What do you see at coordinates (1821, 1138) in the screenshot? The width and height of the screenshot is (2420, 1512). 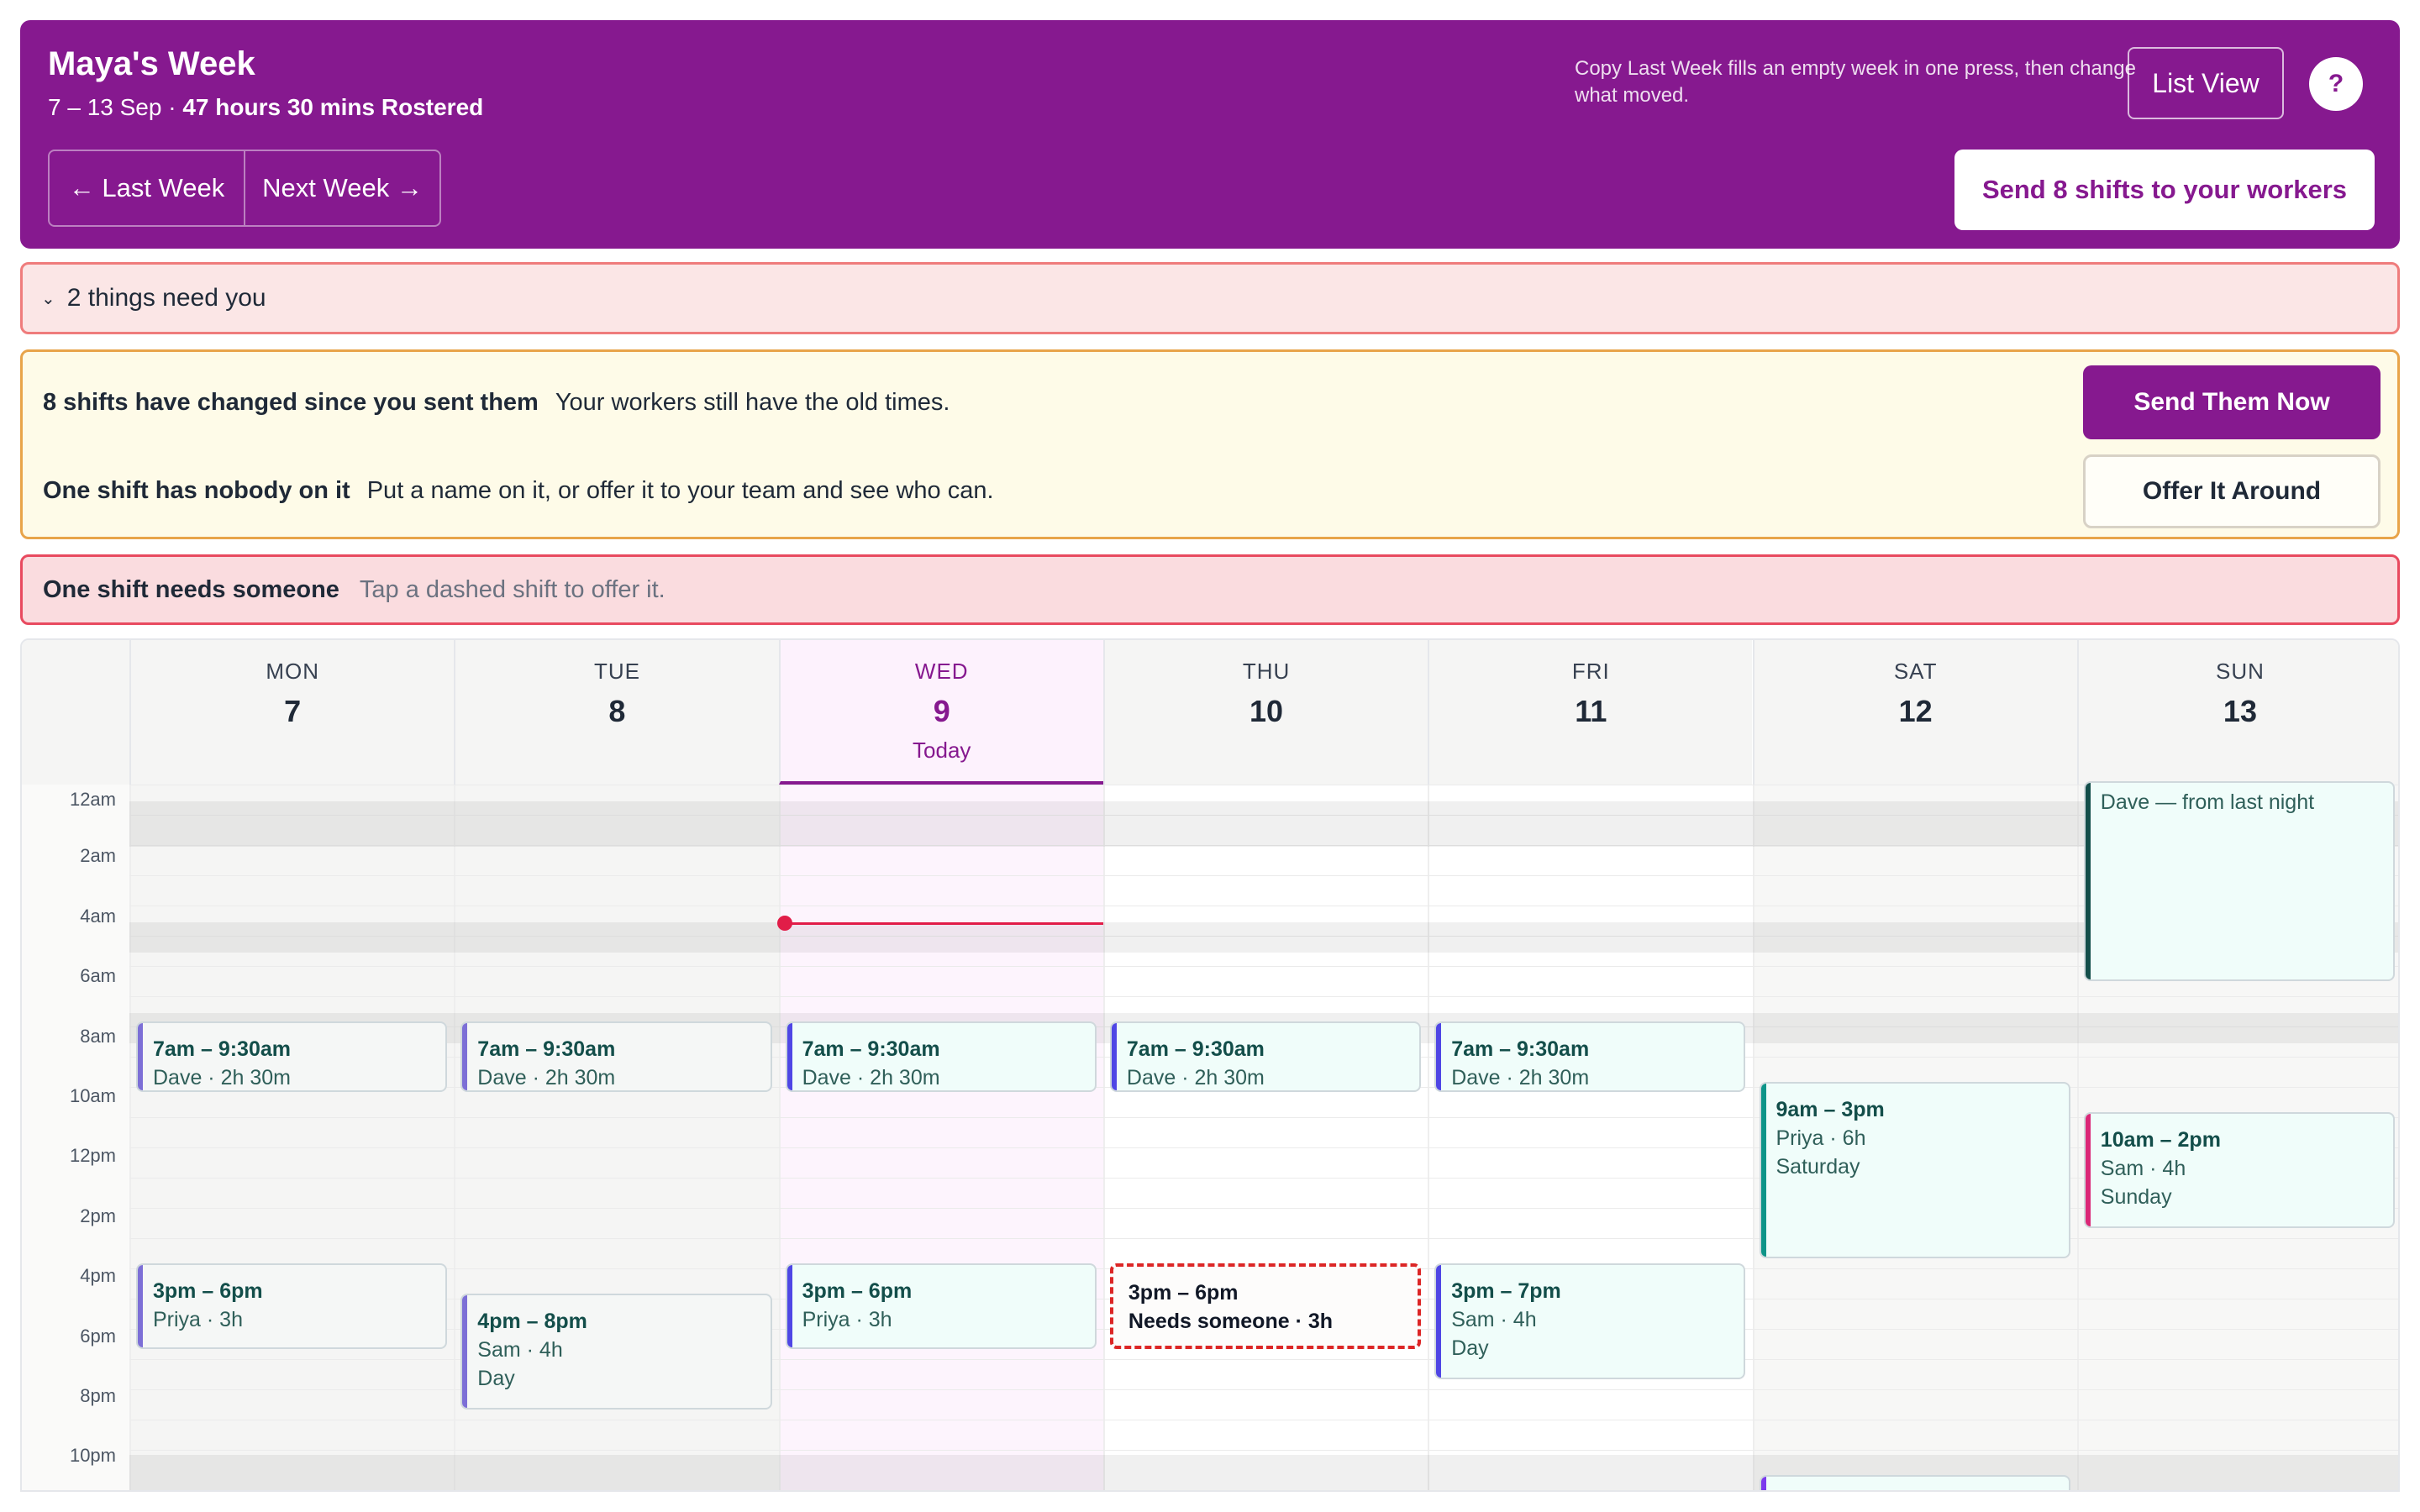 I see `shift-worker: Priya · 6h` at bounding box center [1821, 1138].